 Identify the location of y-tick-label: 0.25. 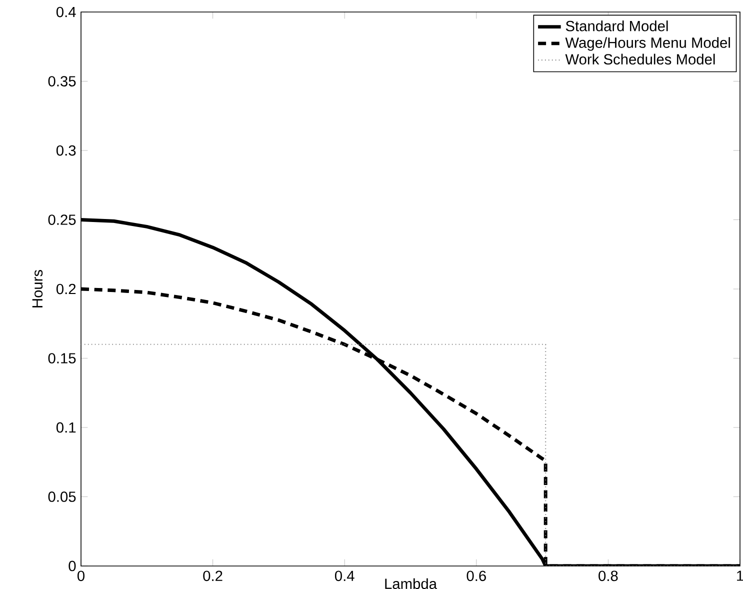
(62, 219).